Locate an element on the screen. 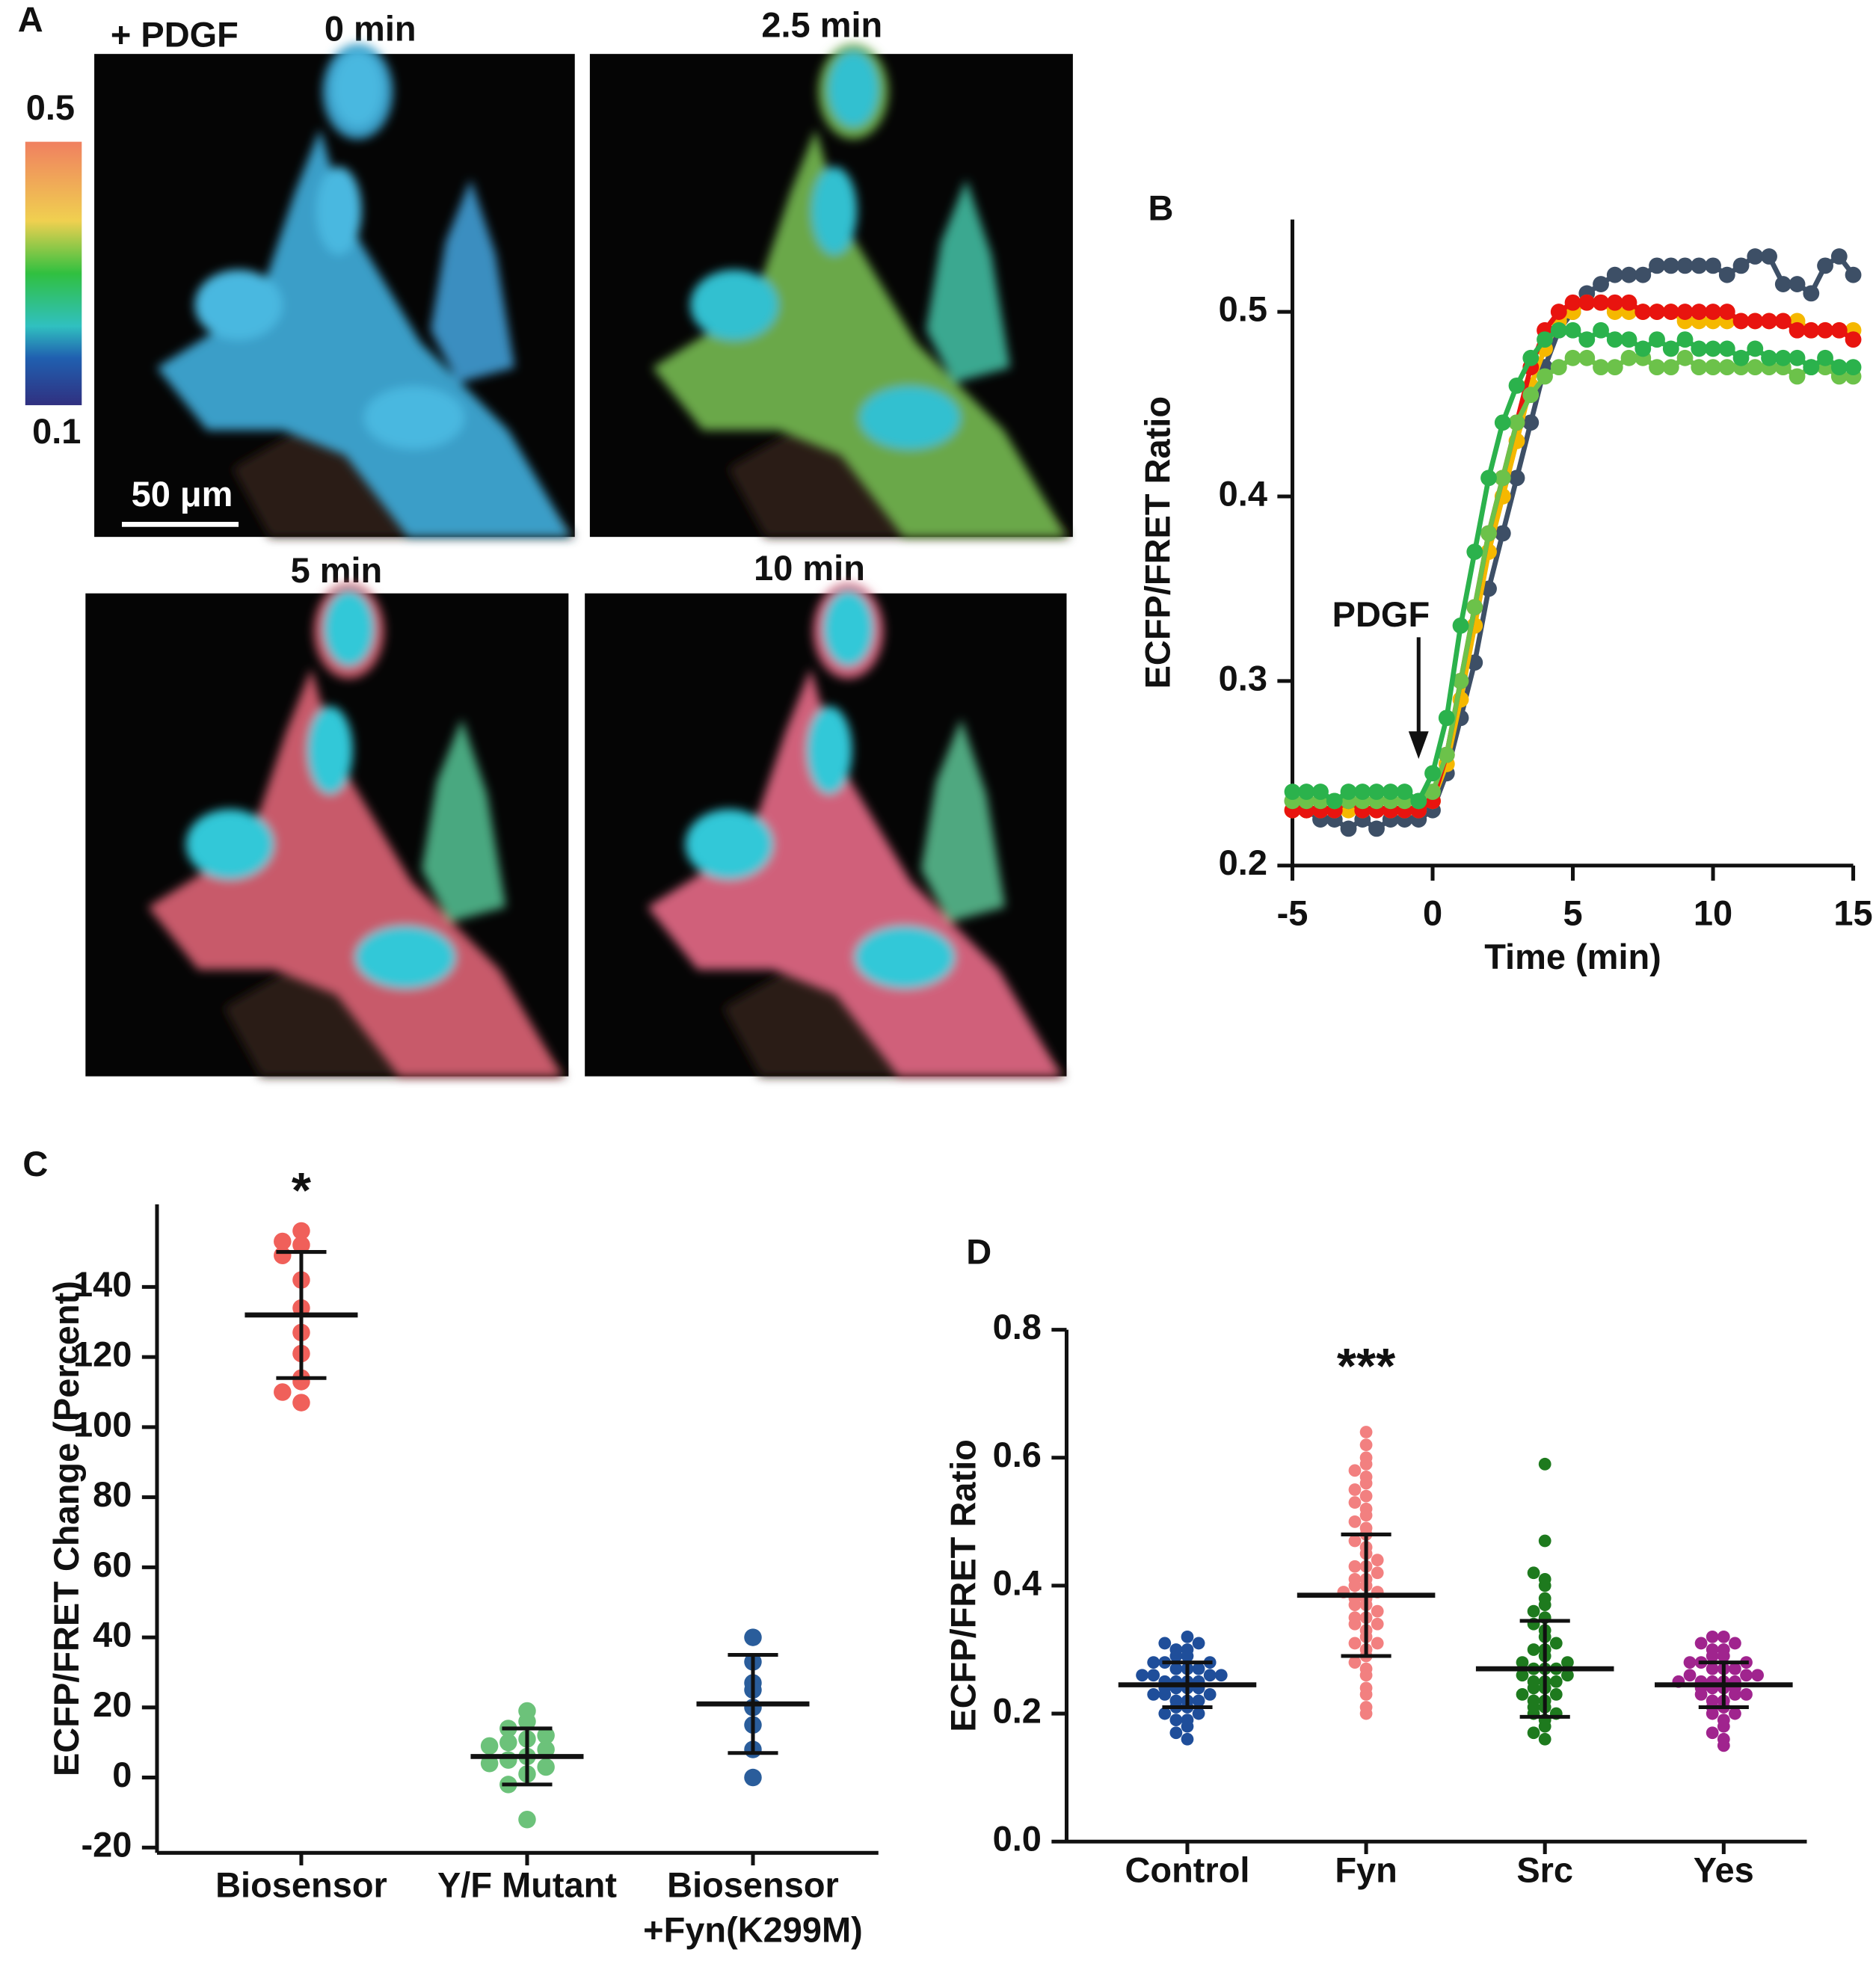 This screenshot has height=1967, width=1876. y-tick-label: 100 is located at coordinates (102, 1424).